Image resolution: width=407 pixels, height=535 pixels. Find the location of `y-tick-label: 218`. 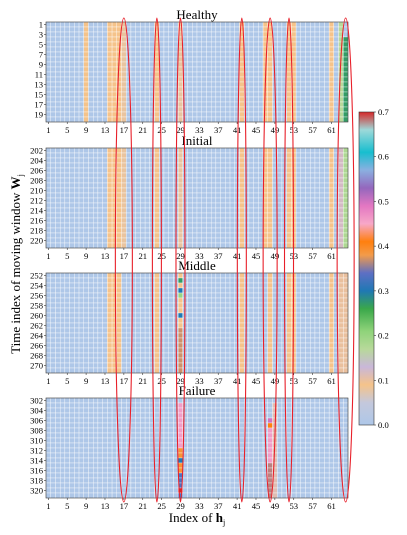

y-tick-label: 218 is located at coordinates (36, 231).